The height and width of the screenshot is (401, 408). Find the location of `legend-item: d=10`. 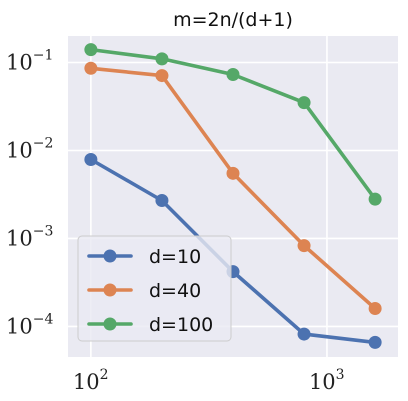

legend-item: d=10 is located at coordinates (144, 257).